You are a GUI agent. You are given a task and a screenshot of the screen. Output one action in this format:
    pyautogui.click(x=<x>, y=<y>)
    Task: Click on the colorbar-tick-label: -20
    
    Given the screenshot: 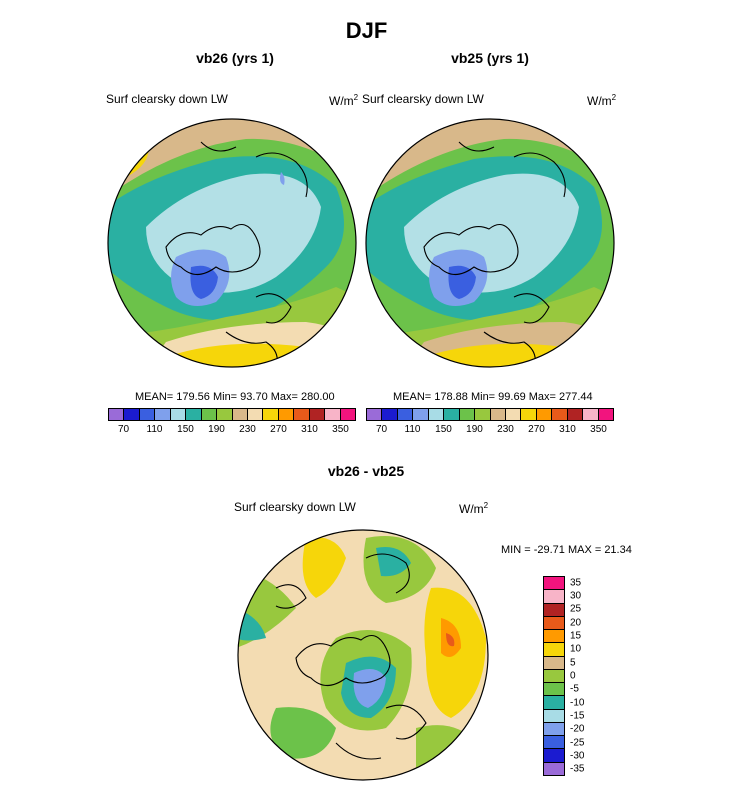 What is the action you would take?
    pyautogui.click(x=577, y=729)
    